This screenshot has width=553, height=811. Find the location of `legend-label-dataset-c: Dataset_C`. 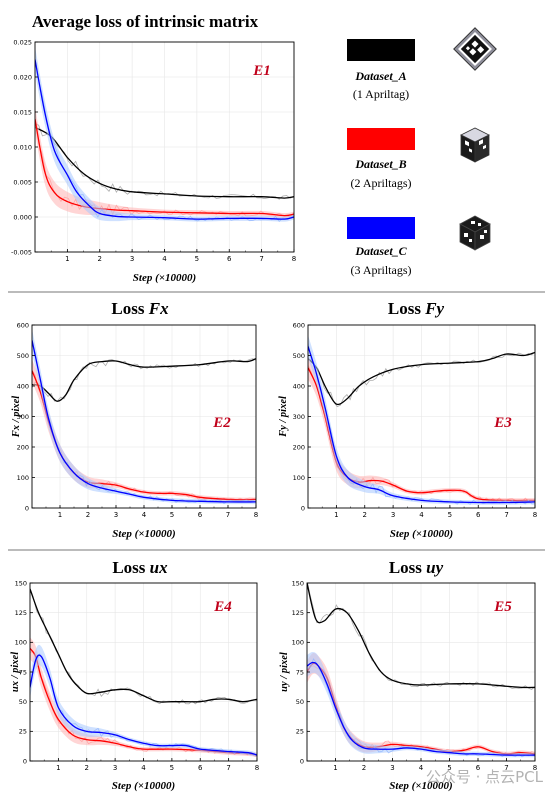

legend-label-dataset-c: Dataset_C is located at coordinates (380, 251).